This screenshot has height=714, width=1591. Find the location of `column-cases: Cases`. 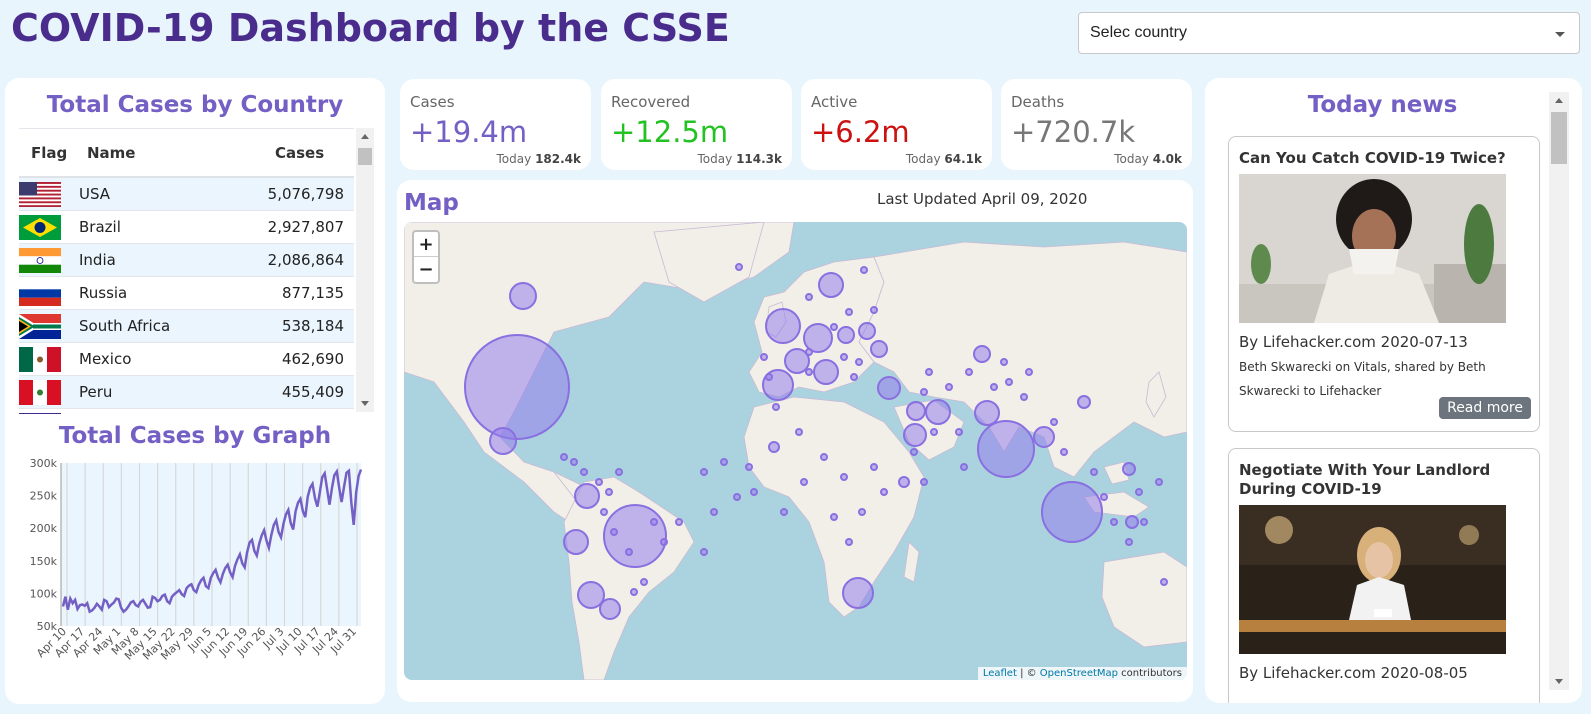

column-cases: Cases is located at coordinates (300, 152).